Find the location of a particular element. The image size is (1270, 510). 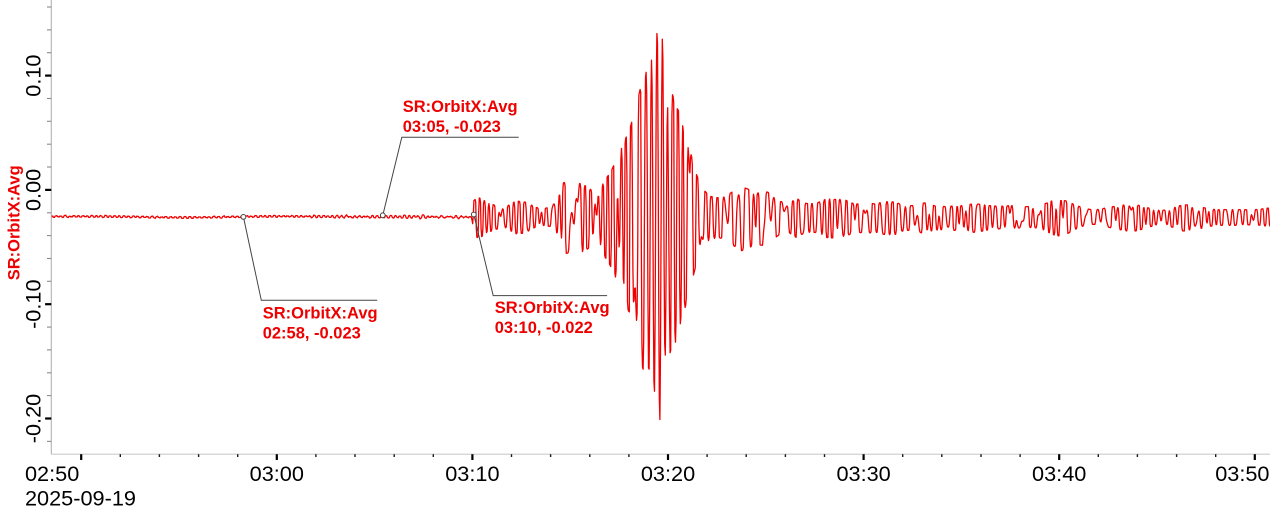

svg-text: -0.10 is located at coordinates (33, 303).